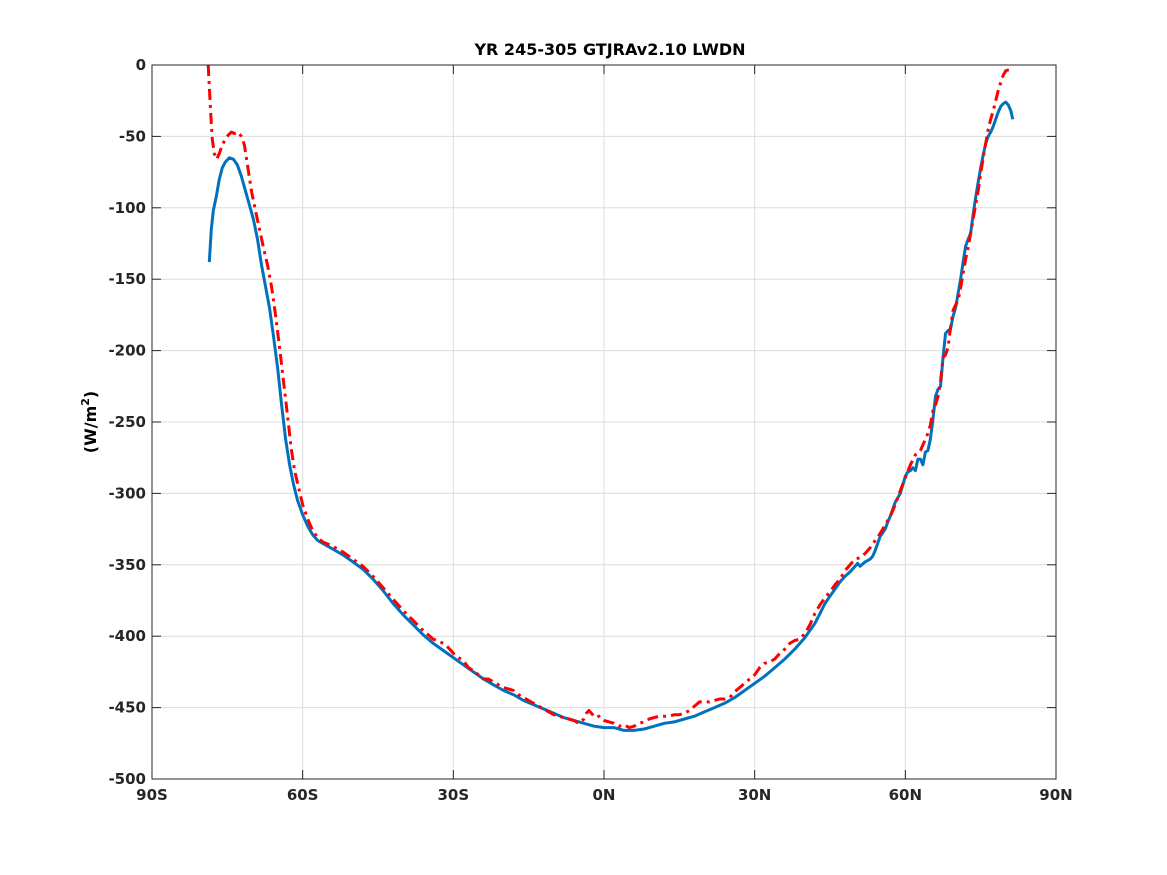 Image resolution: width=1167 pixels, height=875 pixels. What do you see at coordinates (754, 795) in the screenshot?
I see `x-tick-label: 30N` at bounding box center [754, 795].